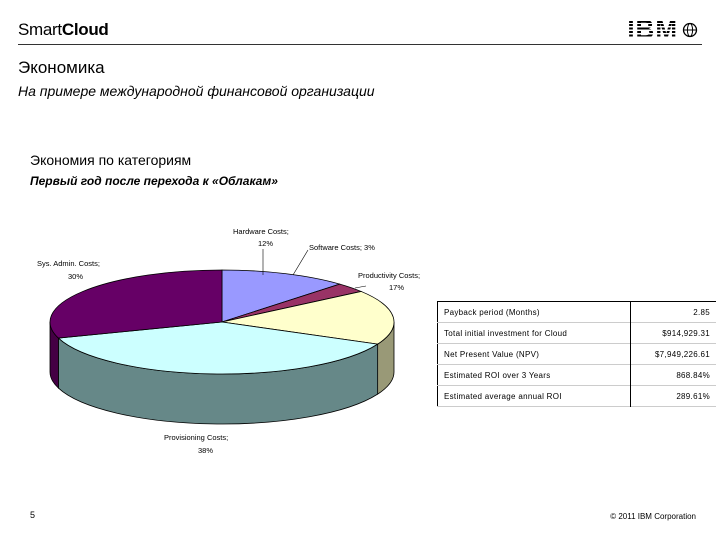  What do you see at coordinates (61, 67) in the screenshot?
I see `page-title: Экономика` at bounding box center [61, 67].